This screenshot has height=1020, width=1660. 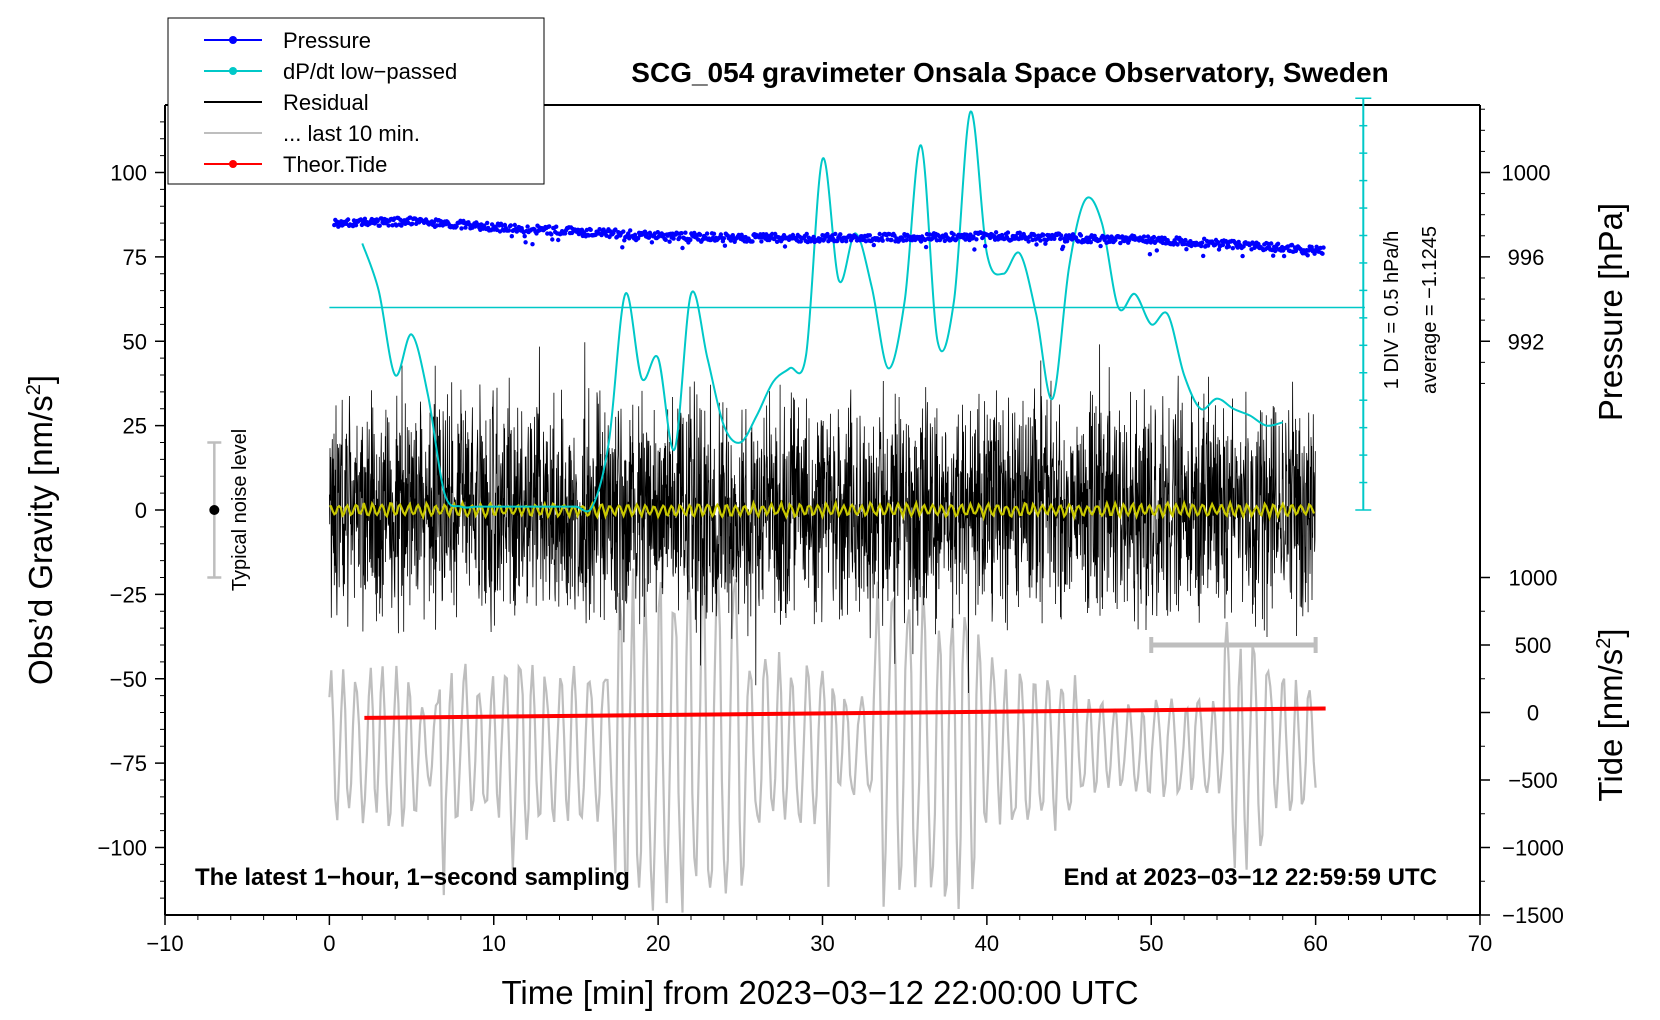 What do you see at coordinates (494, 943) in the screenshot?
I see `x-tick-label: 10` at bounding box center [494, 943].